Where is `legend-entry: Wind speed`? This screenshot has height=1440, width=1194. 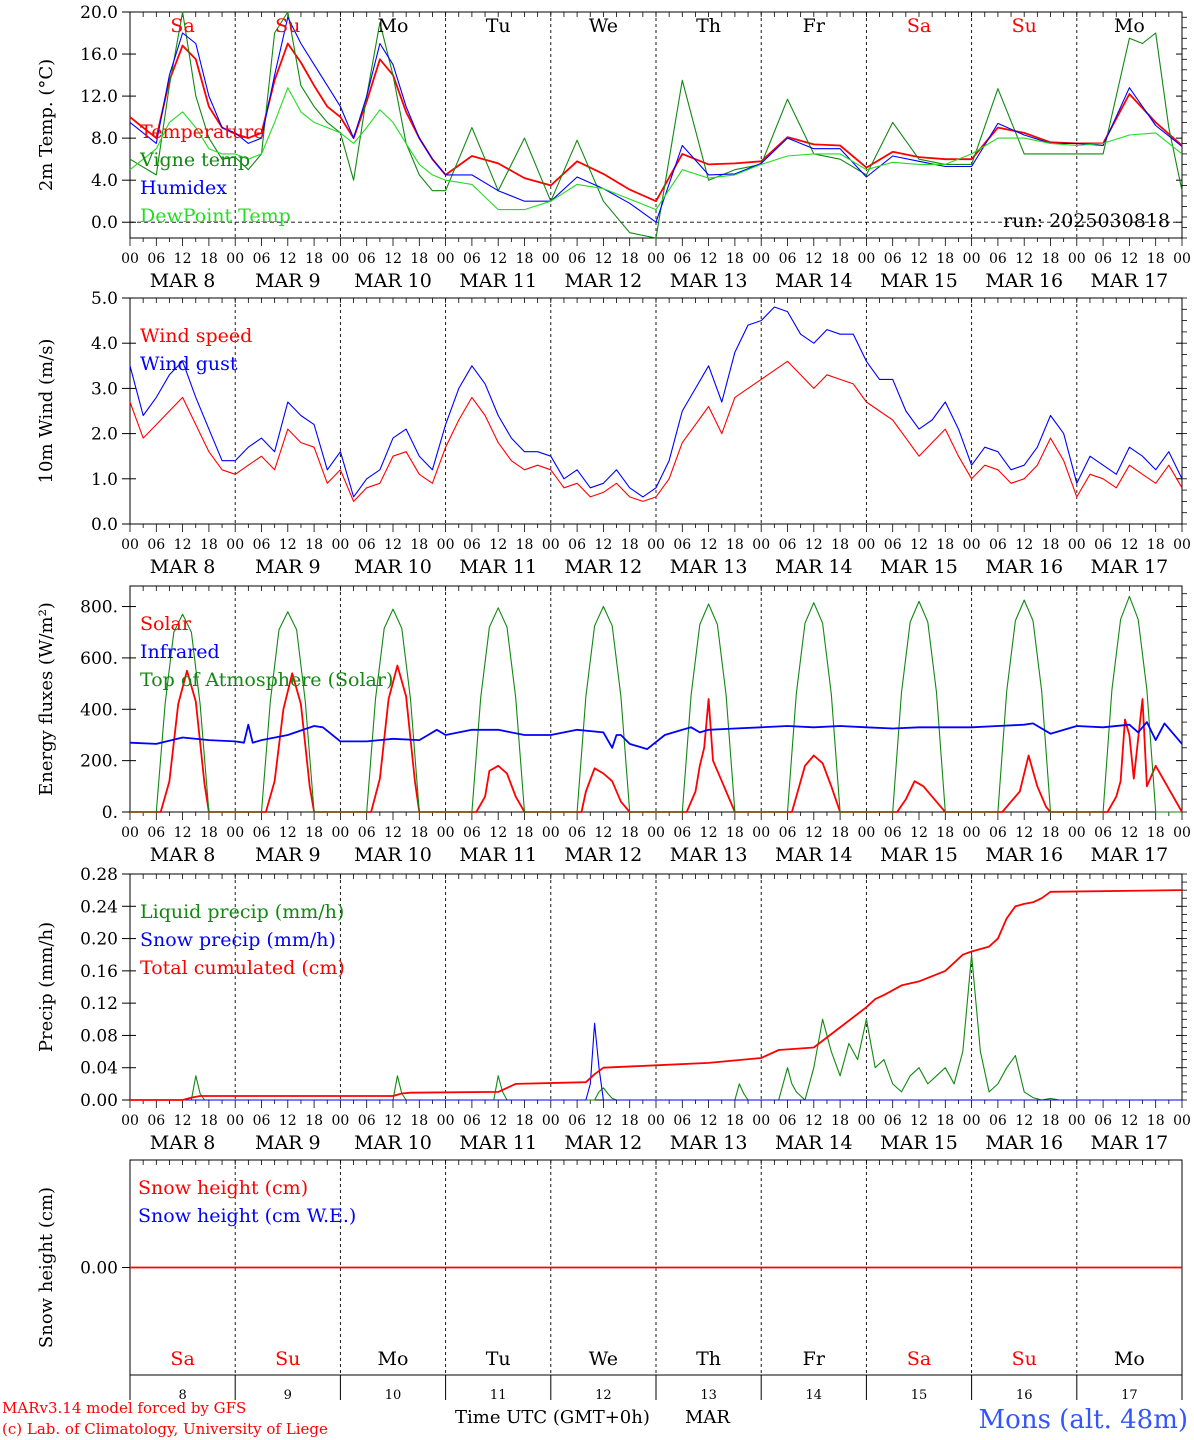
legend-entry: Wind speed is located at coordinates (196, 336).